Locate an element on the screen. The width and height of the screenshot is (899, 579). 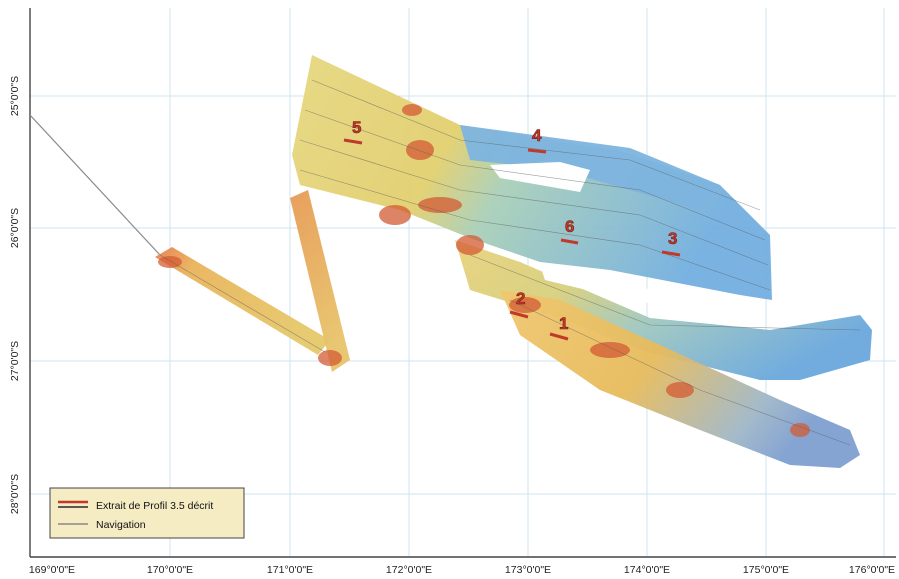
legend-label-navigation: Navigation is located at coordinates (121, 525).